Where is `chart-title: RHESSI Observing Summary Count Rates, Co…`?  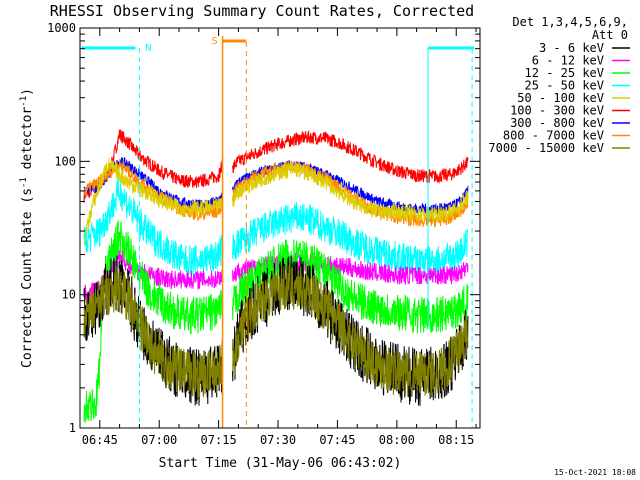 chart-title: RHESSI Observing Summary Count Rates, Co… is located at coordinates (262, 11).